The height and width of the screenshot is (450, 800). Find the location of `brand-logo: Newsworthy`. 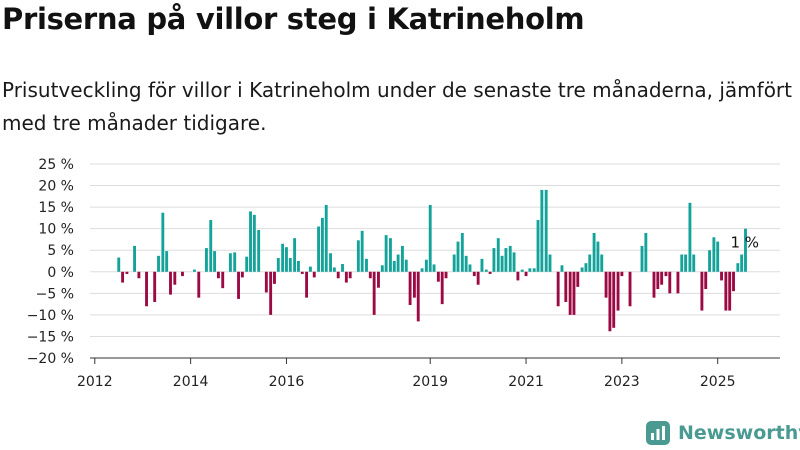

brand-logo: Newsworthy is located at coordinates (722, 433).